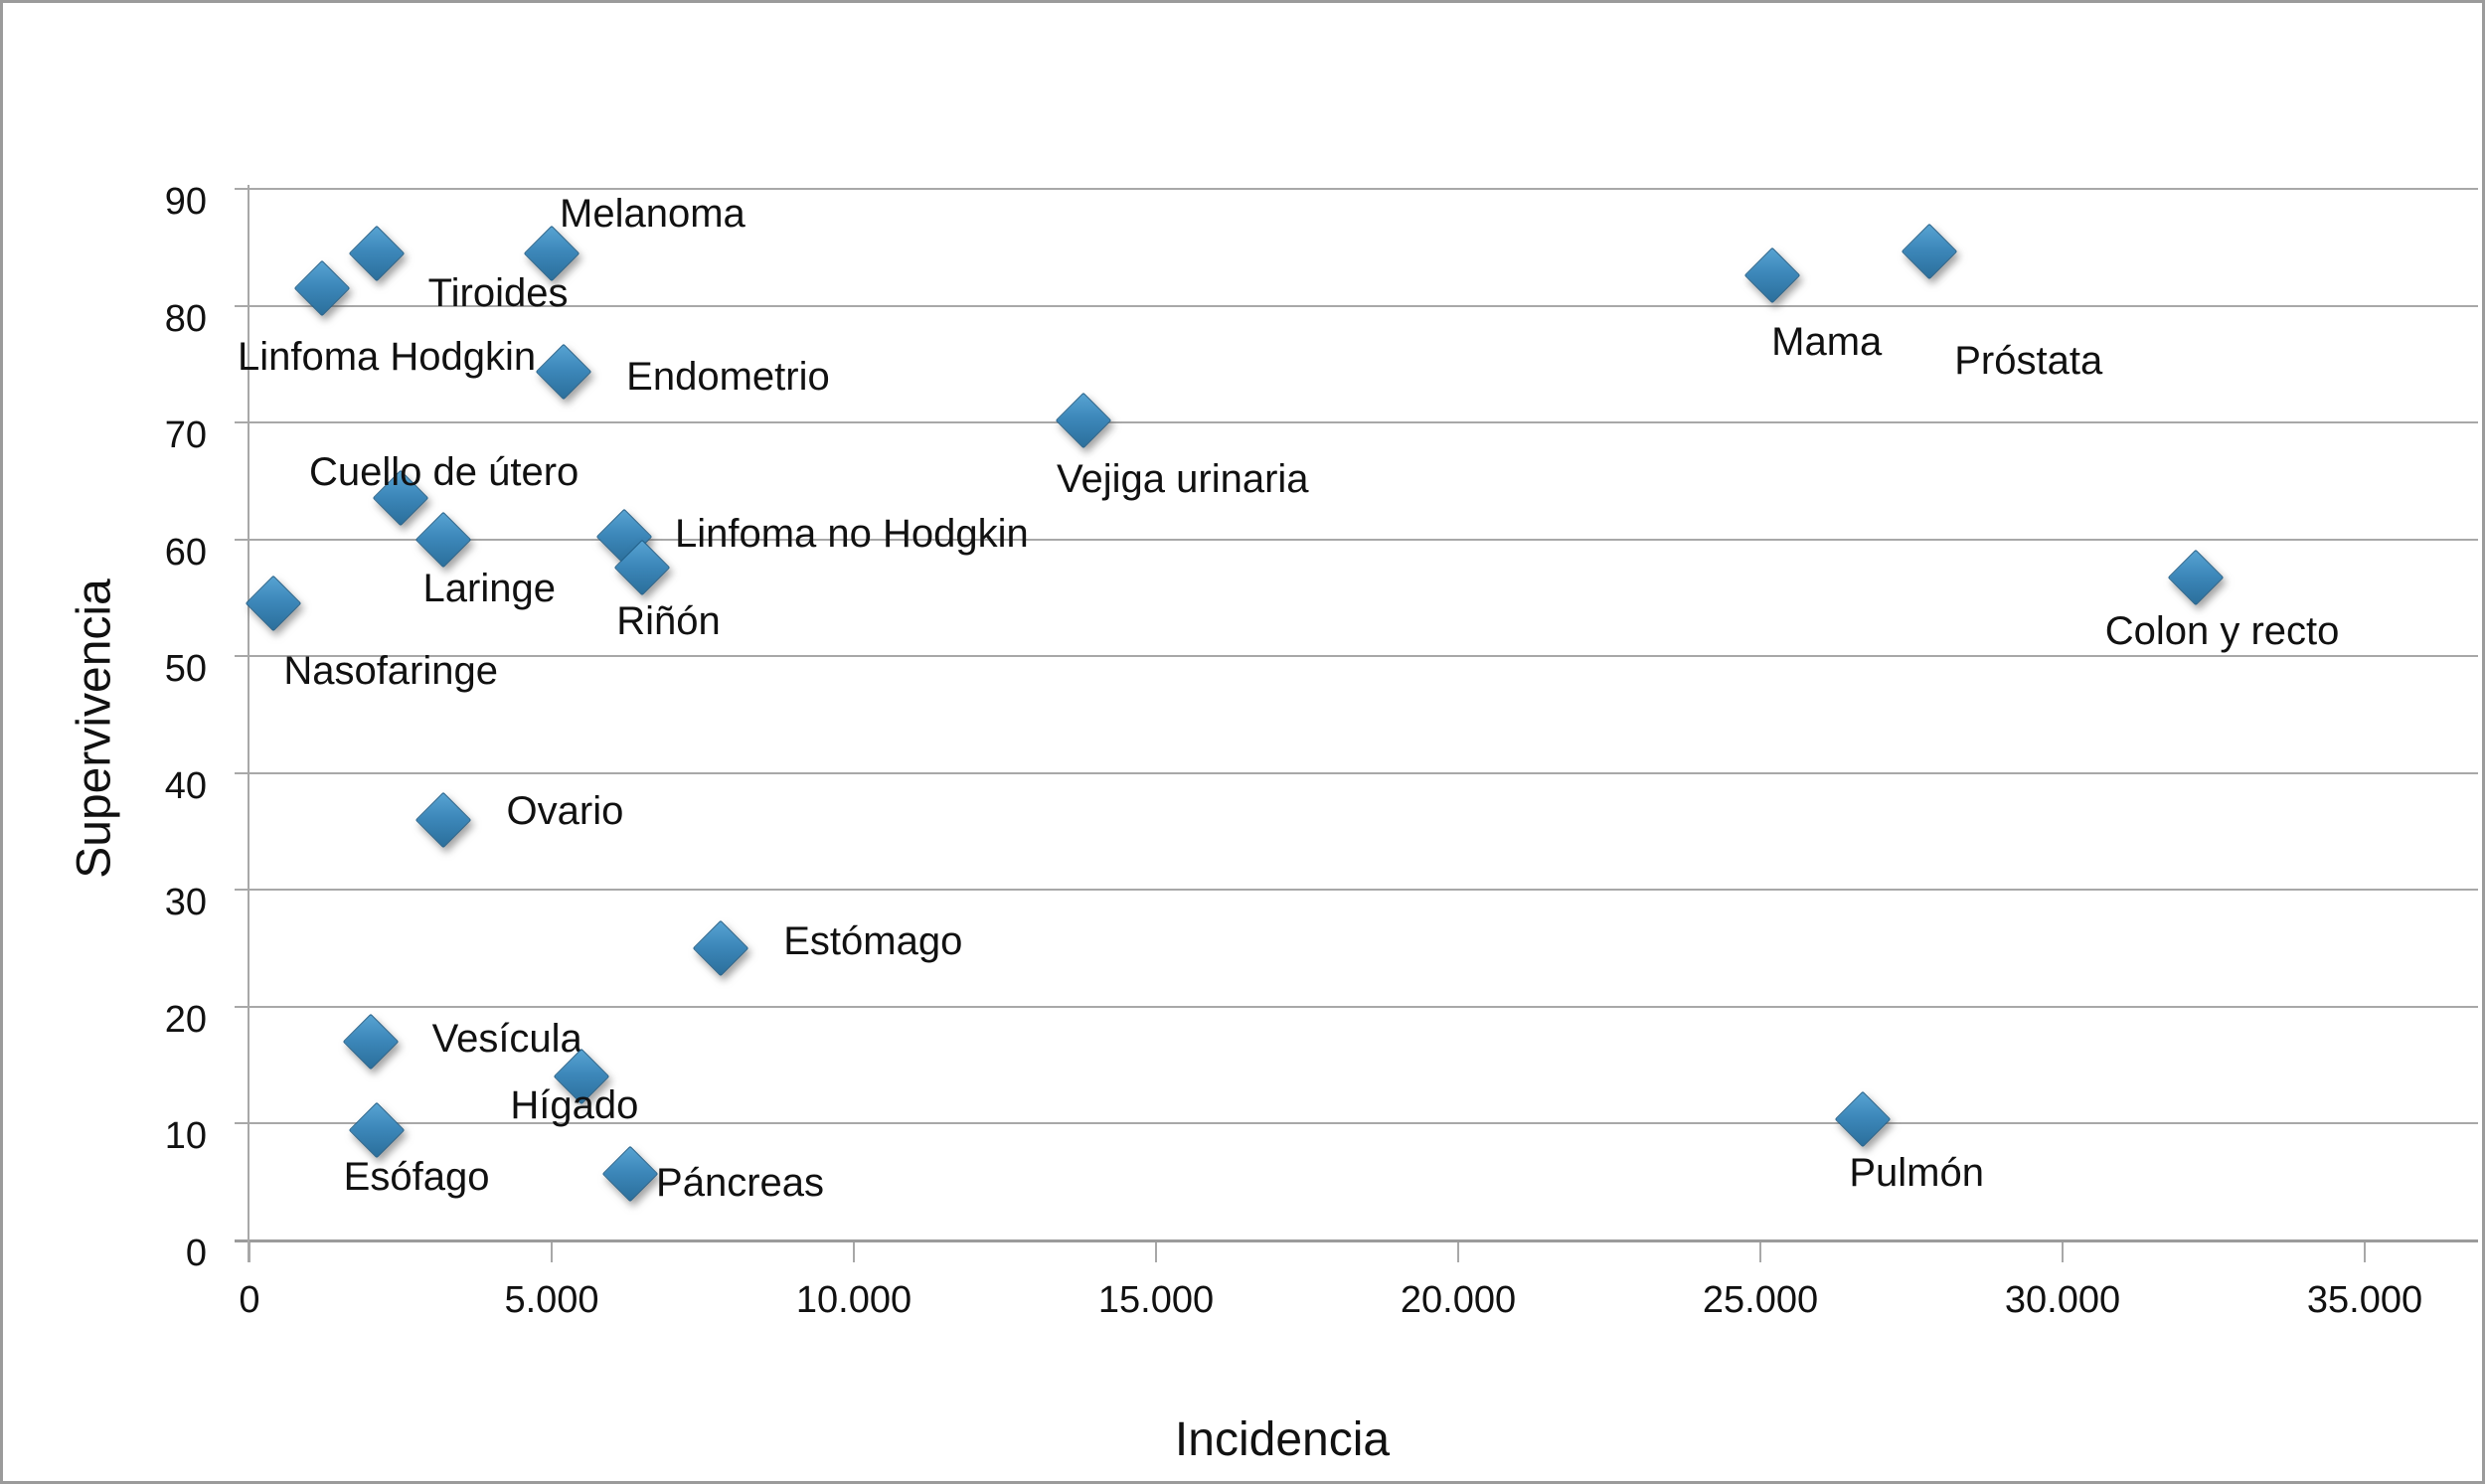 The width and height of the screenshot is (2485, 1484). Describe the element at coordinates (248, 723) in the screenshot. I see `y-axis-line` at that location.